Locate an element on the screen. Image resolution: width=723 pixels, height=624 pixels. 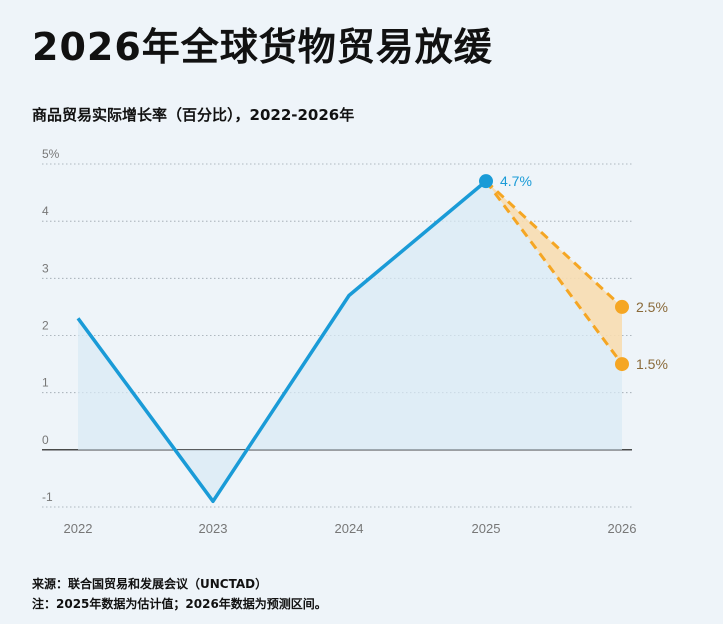
y-tick-label: 5% is located at coordinates (51, 154).